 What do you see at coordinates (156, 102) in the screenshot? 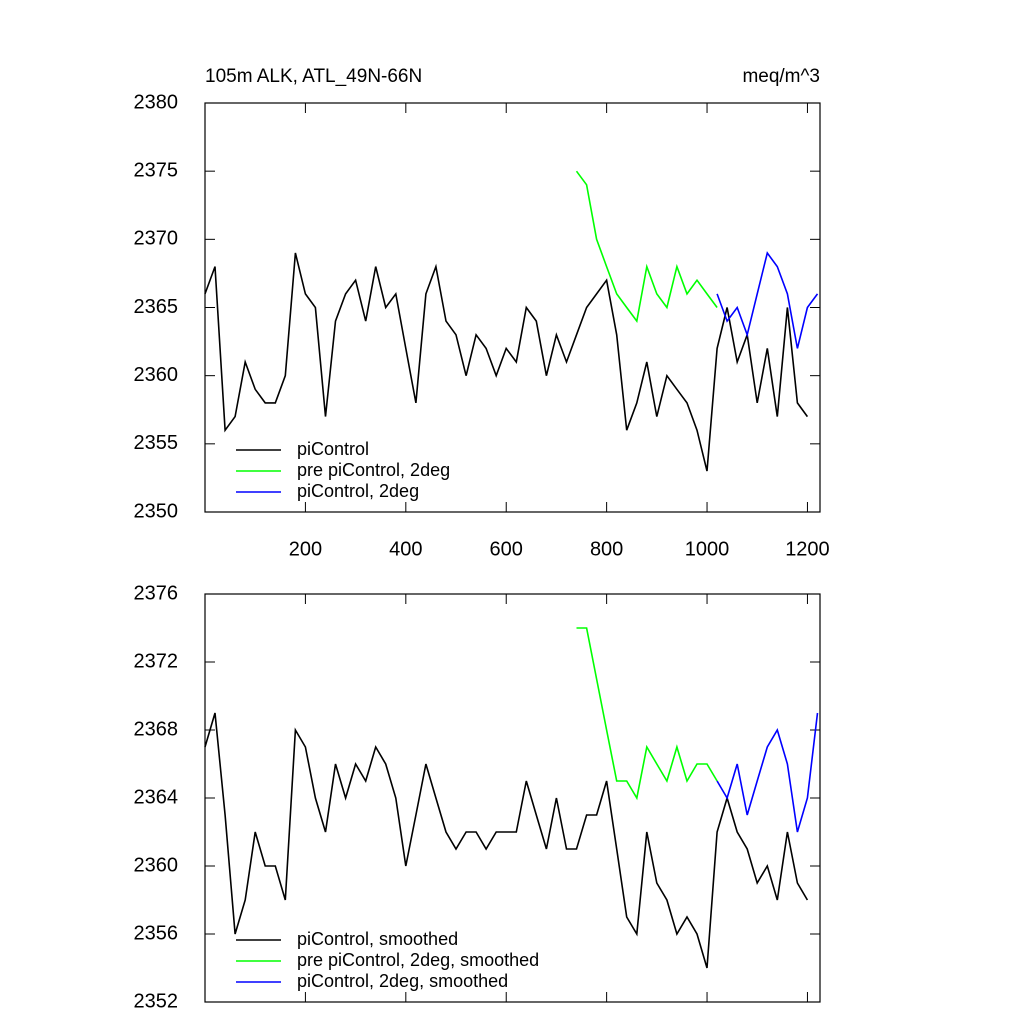
I see `y-tick-label: 2380` at bounding box center [156, 102].